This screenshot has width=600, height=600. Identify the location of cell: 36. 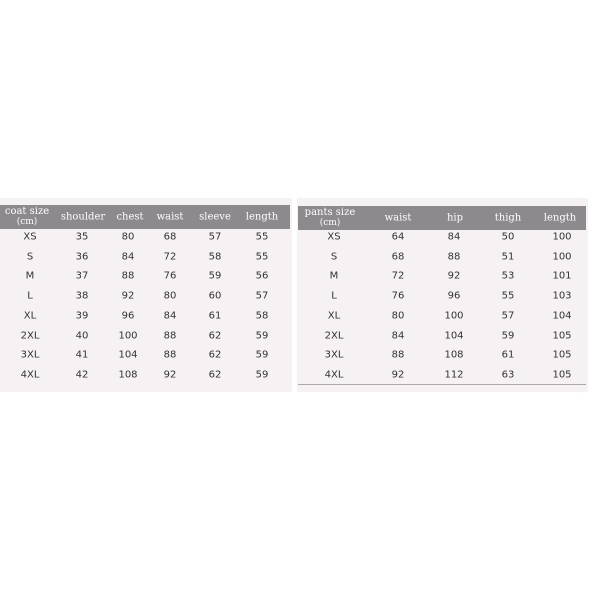
(82, 257).